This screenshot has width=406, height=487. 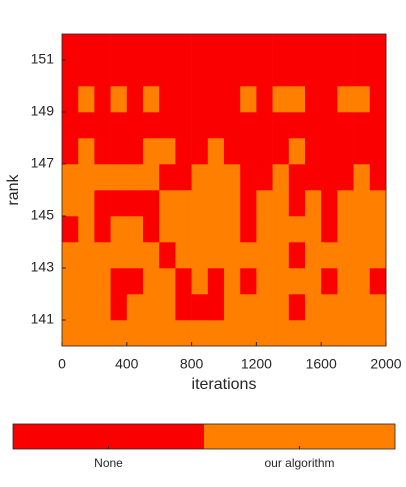 I want to click on y-tick-label: 147, so click(x=43, y=163).